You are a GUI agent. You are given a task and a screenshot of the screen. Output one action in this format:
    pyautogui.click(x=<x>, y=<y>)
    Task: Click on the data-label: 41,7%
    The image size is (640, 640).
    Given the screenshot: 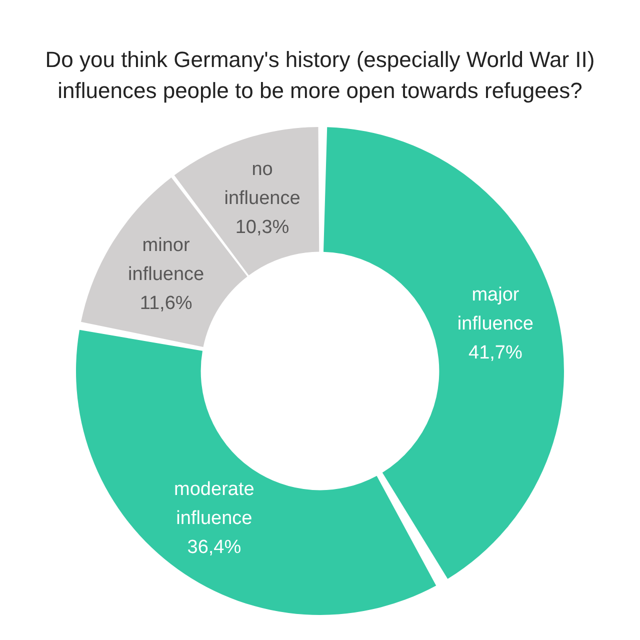 What is the action you would take?
    pyautogui.click(x=495, y=353)
    